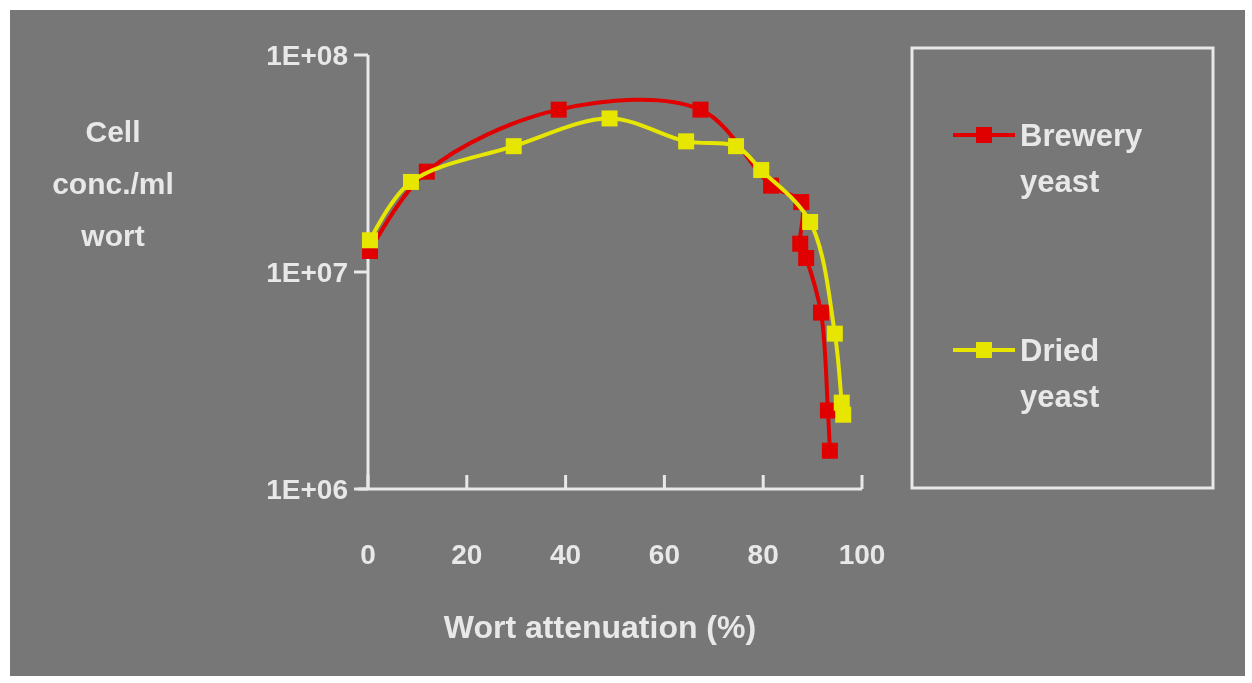  Describe the element at coordinates (600, 627) in the screenshot. I see `x-axis-title: Wort attenuation (%)` at that location.